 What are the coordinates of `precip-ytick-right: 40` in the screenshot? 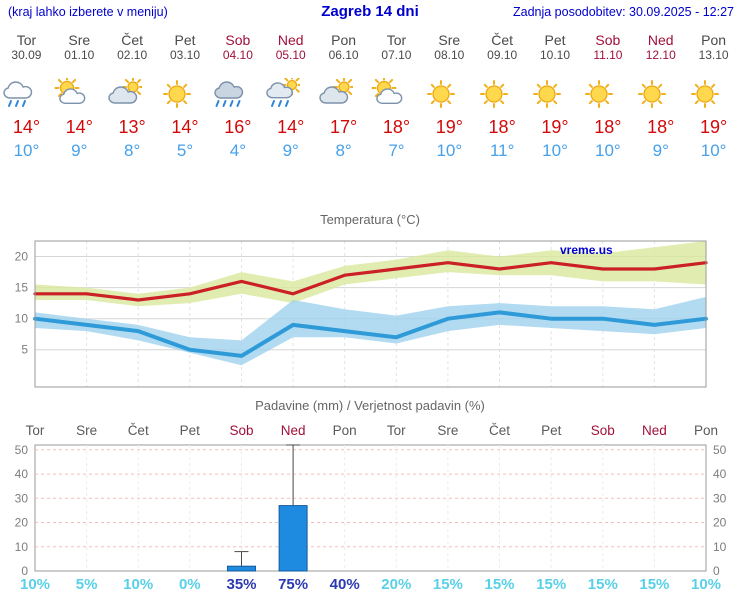 It's located at (720, 474).